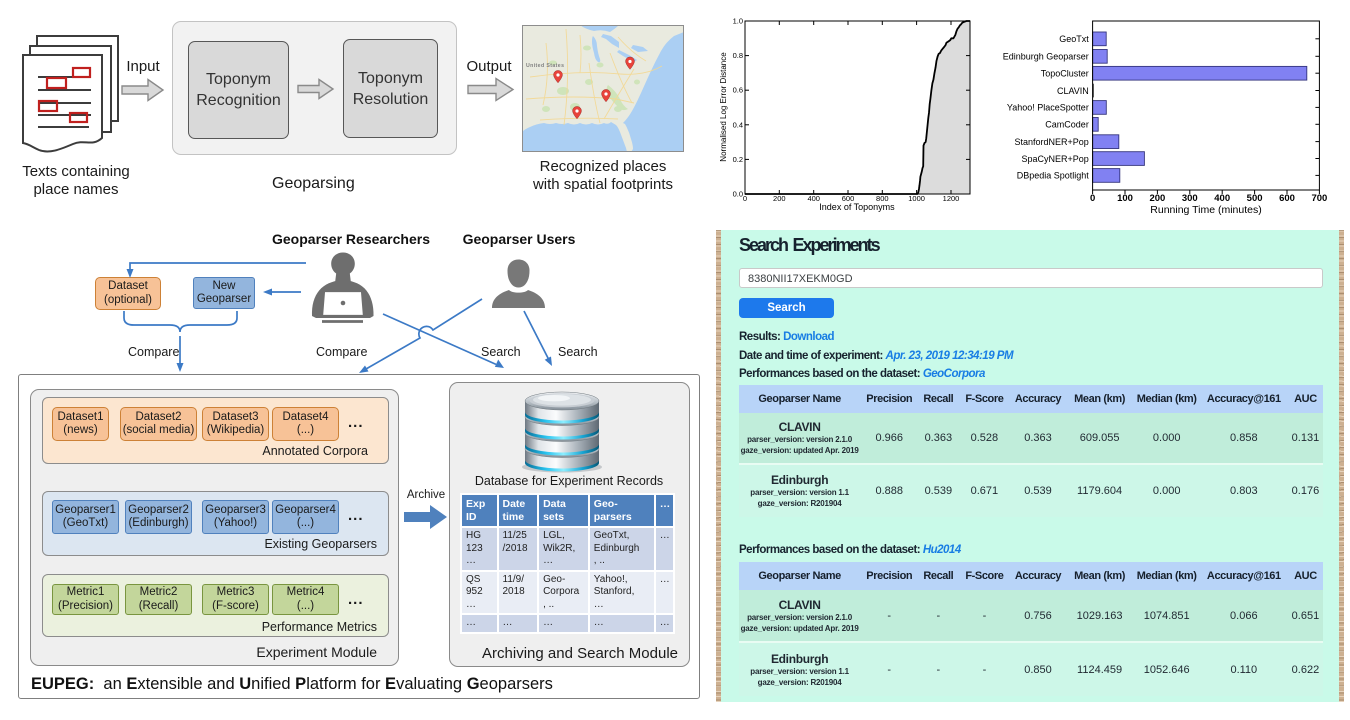 The image size is (1350, 720). I want to click on svg-text: 0.0, so click(738, 194).